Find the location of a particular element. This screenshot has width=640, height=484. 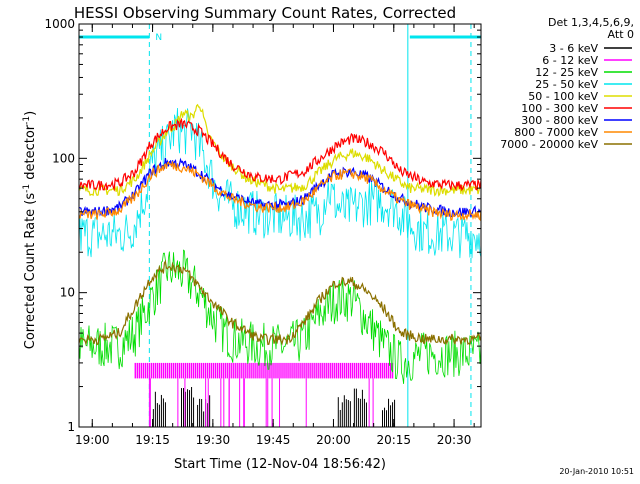

series-100to300kev is located at coordinates (280, 154).